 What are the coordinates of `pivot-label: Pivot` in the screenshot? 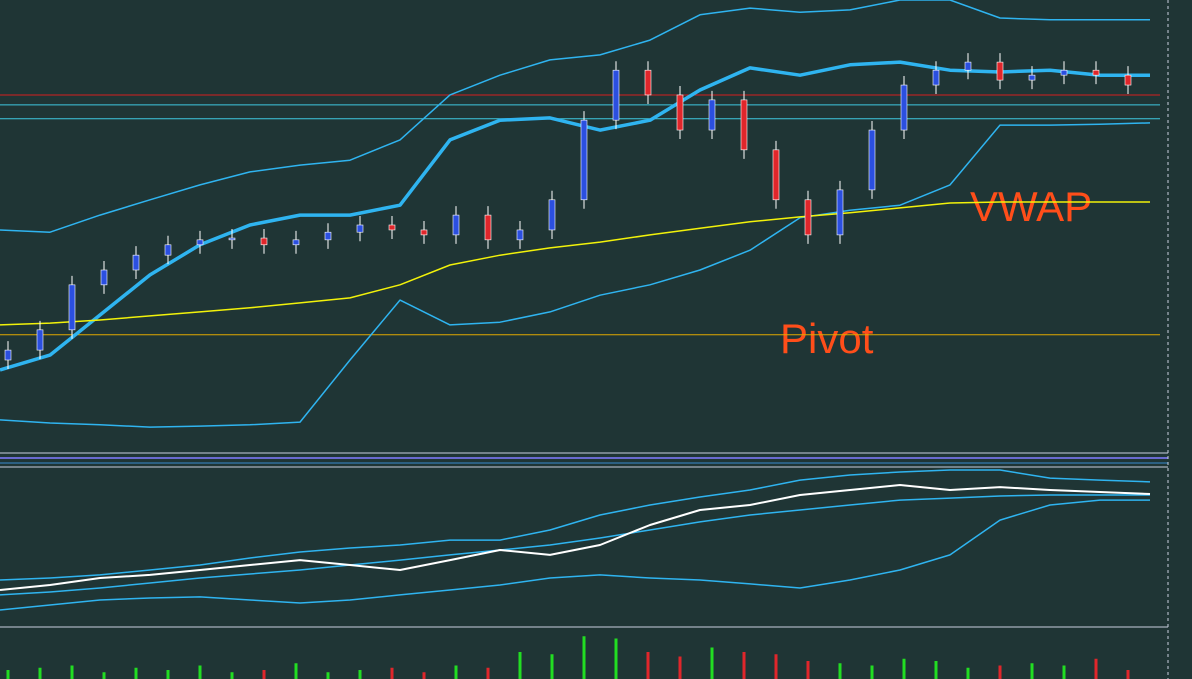 It's located at (827, 338).